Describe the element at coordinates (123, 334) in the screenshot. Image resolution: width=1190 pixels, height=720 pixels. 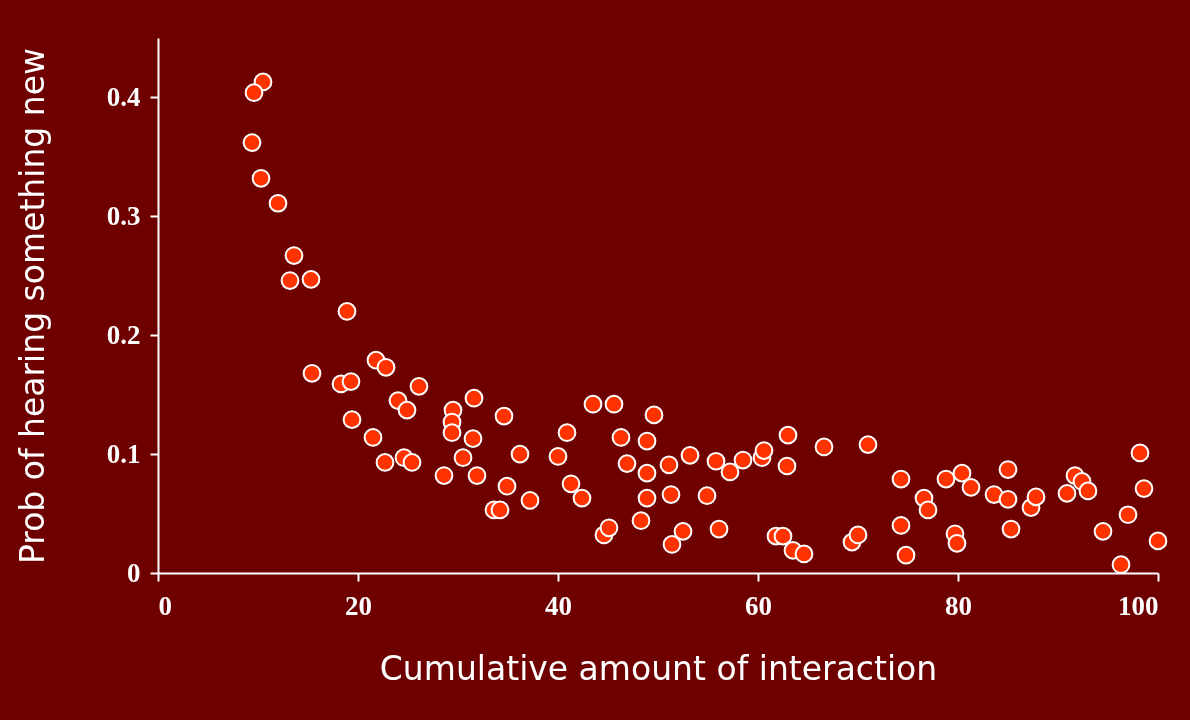
I see `y-tick-label: 0.2` at that location.